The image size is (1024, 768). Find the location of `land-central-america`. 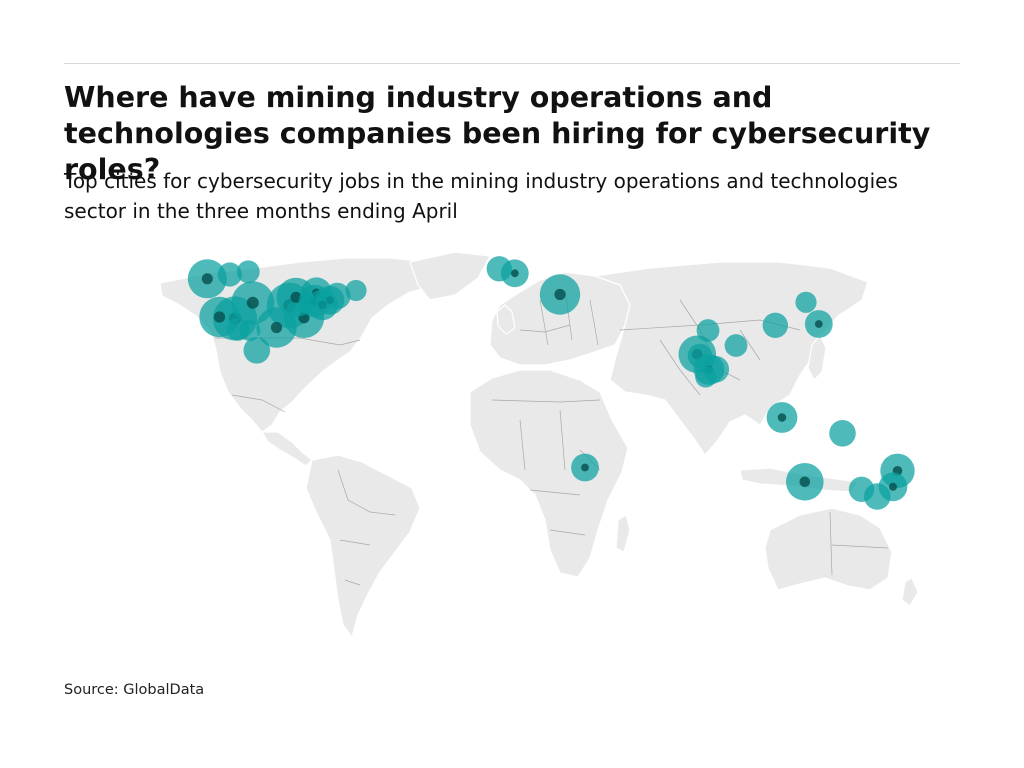

land-central-america is located at coordinates (286, 449).